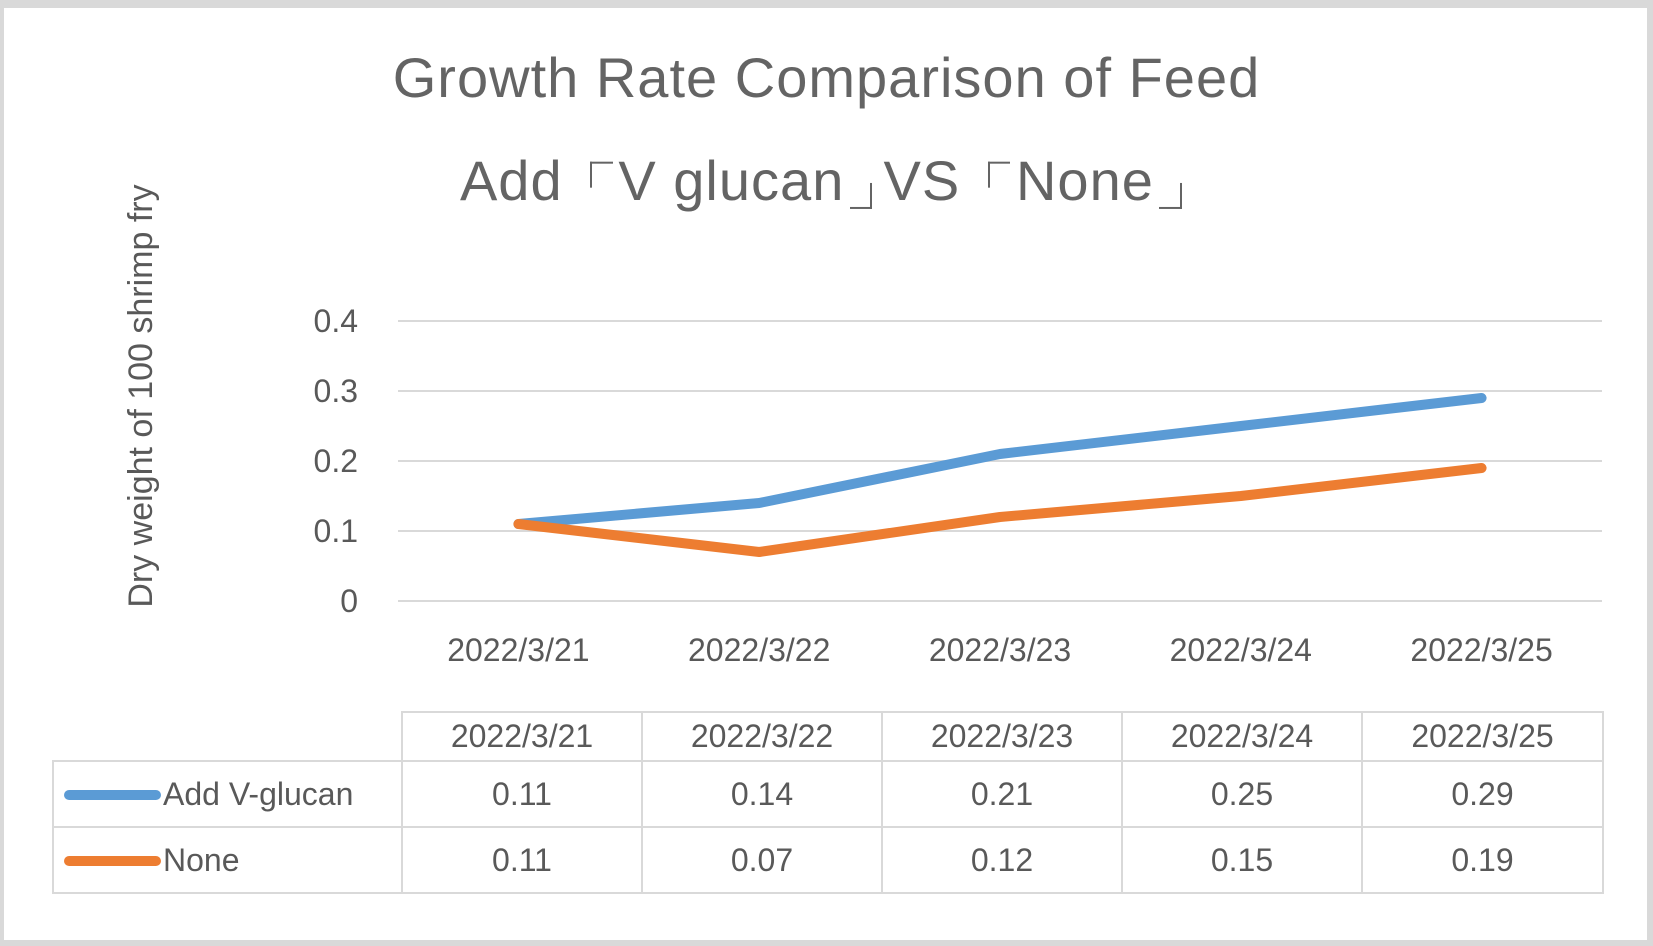 The height and width of the screenshot is (946, 1653). I want to click on series-line-add-v-glucan, so click(1000, 461).